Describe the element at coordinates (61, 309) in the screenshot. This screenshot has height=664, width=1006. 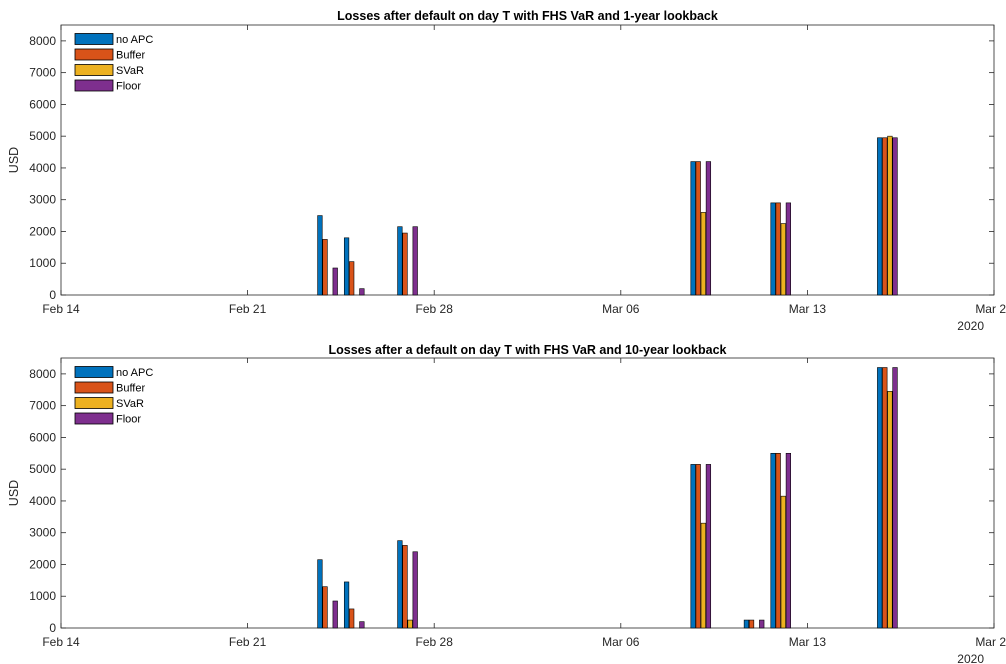
I see `x-tick-label: Feb 14` at that location.